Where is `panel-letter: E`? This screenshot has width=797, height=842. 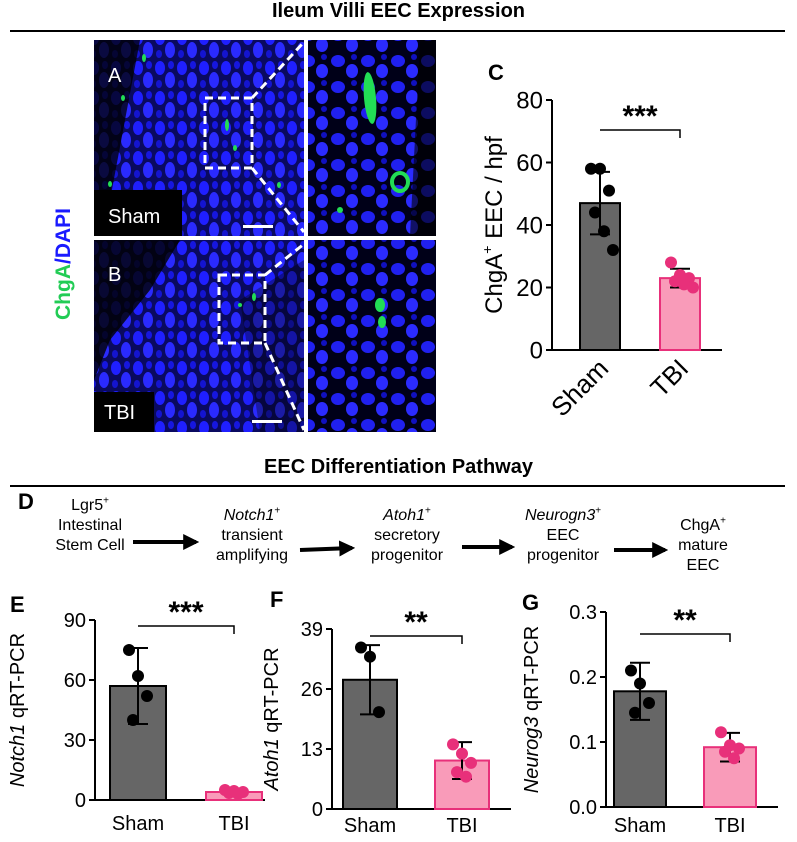
panel-letter: E is located at coordinates (17, 604).